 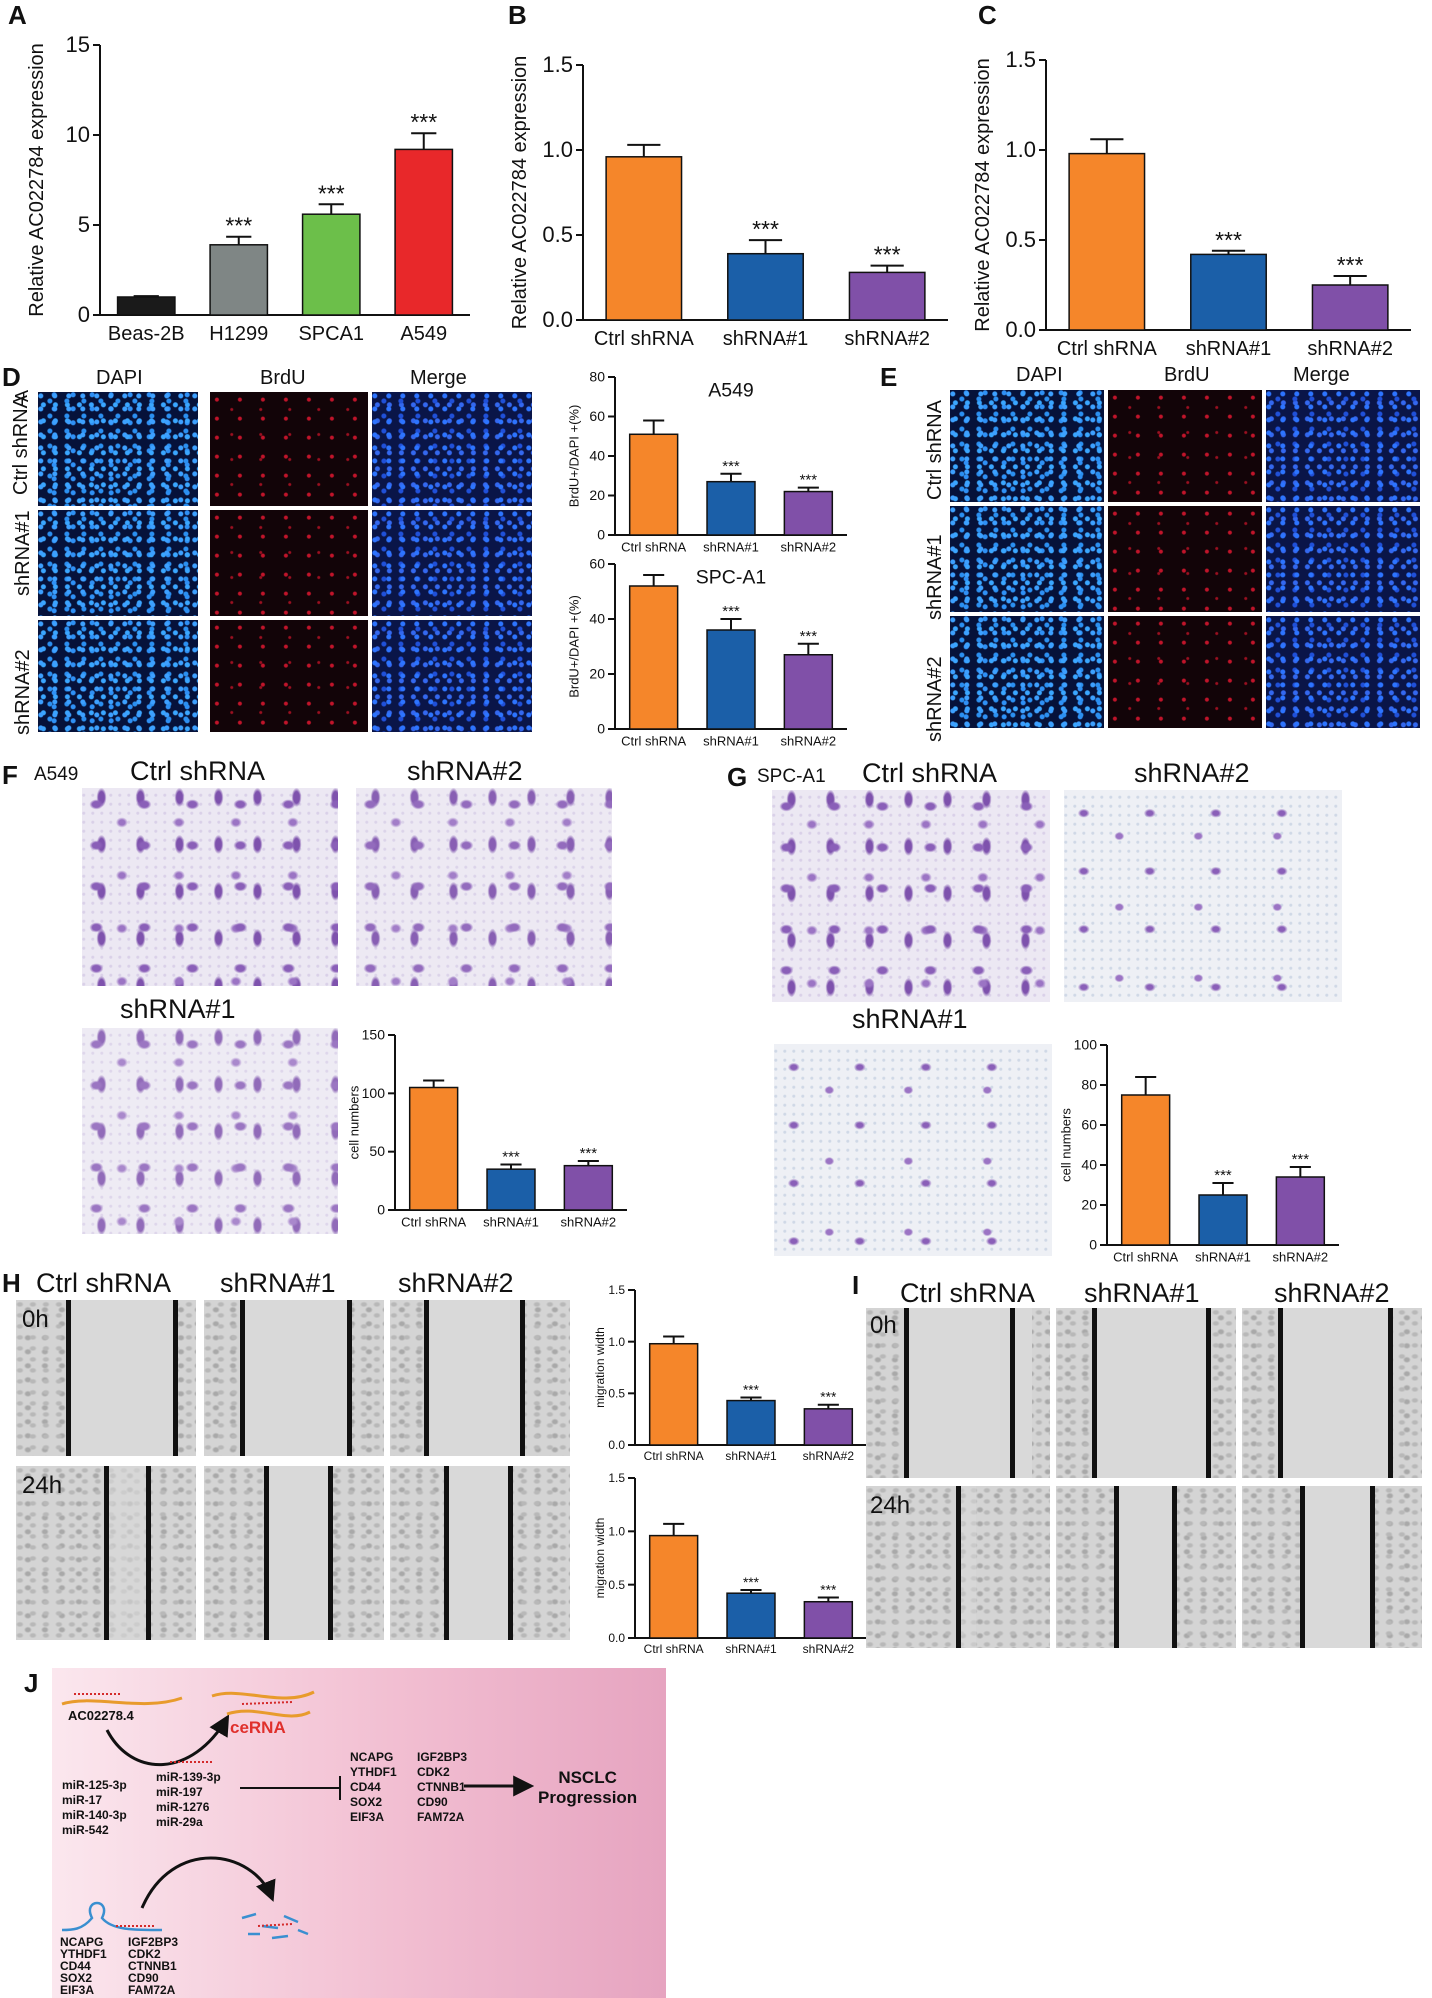 I want to click on category-label-a-2: SPCA1, so click(x=331, y=334).